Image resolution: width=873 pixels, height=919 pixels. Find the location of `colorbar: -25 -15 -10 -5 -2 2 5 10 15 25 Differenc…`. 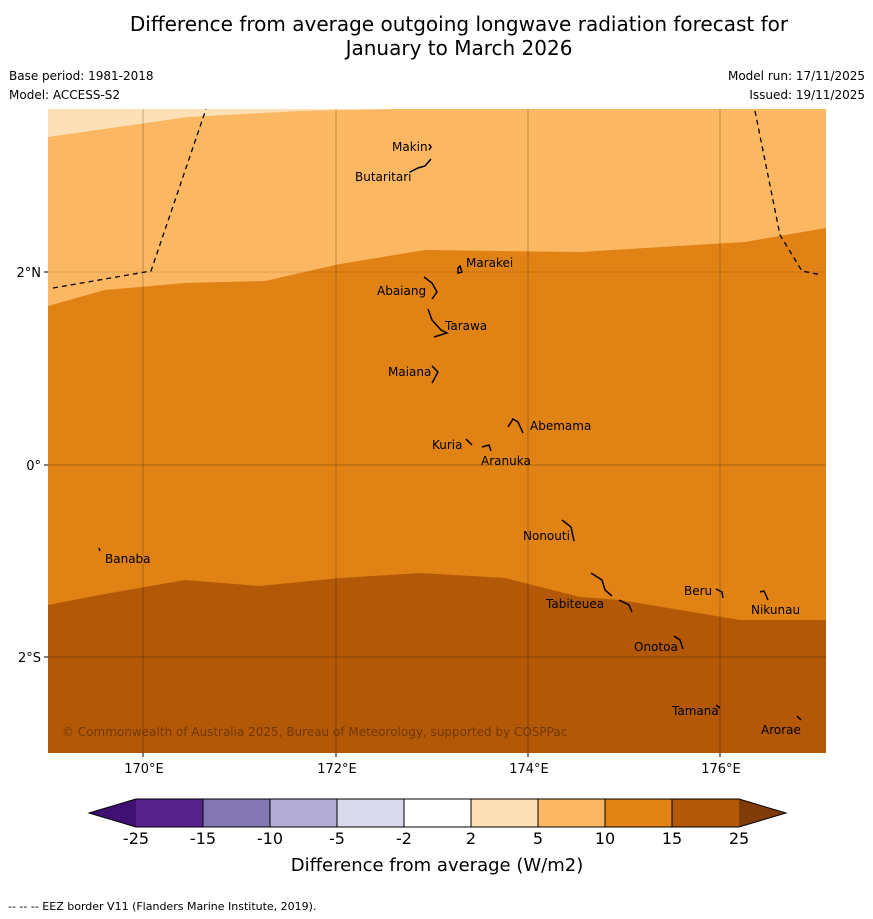

colorbar: -25 -15 -10 -5 -2 2 5 10 15 25 Differenc… is located at coordinates (437, 837).